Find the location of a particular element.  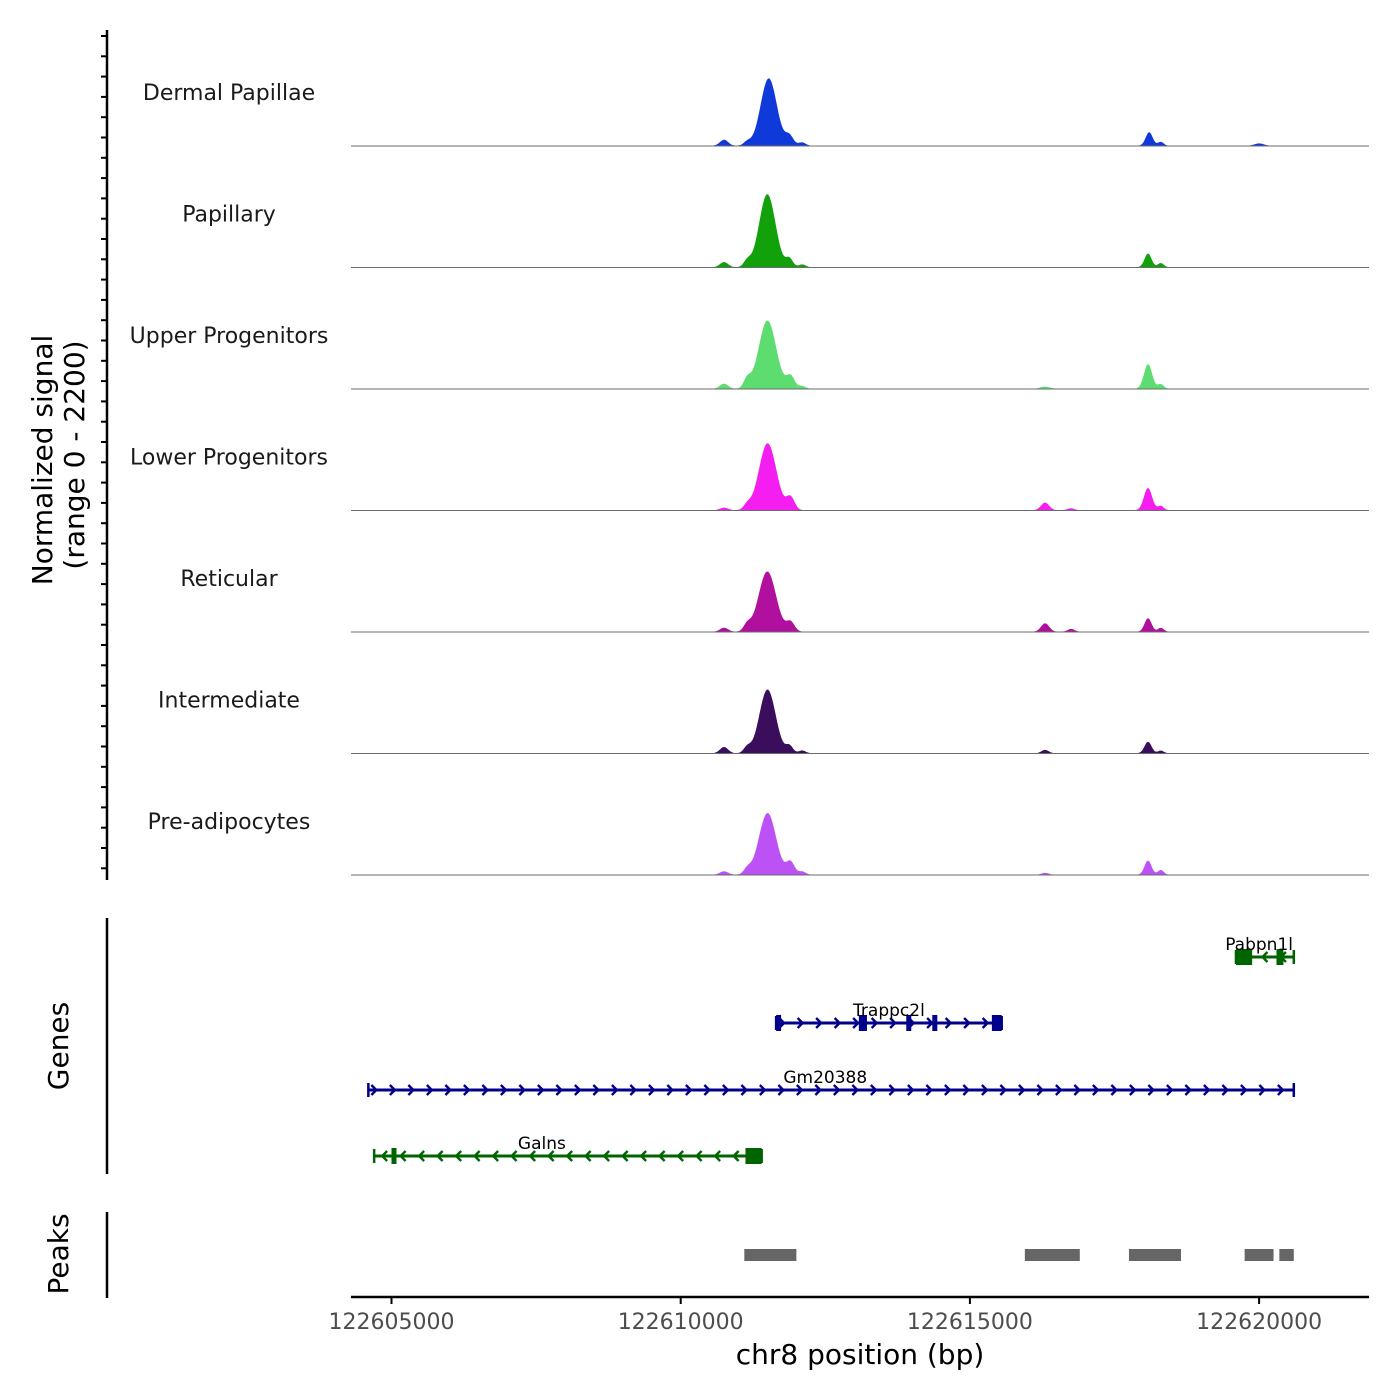

gene-gm20388: Gm20388 is located at coordinates (831, 1082).